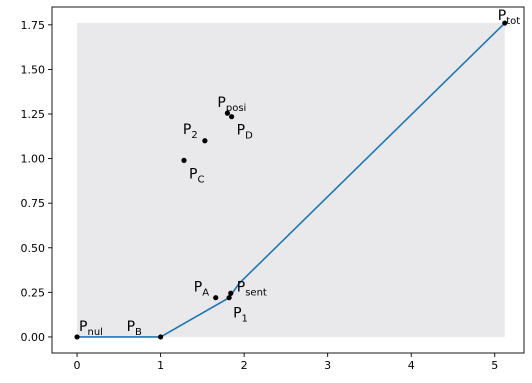  Describe the element at coordinates (33, 159) in the screenshot. I see `y-tick-label-4: 1.00` at that location.